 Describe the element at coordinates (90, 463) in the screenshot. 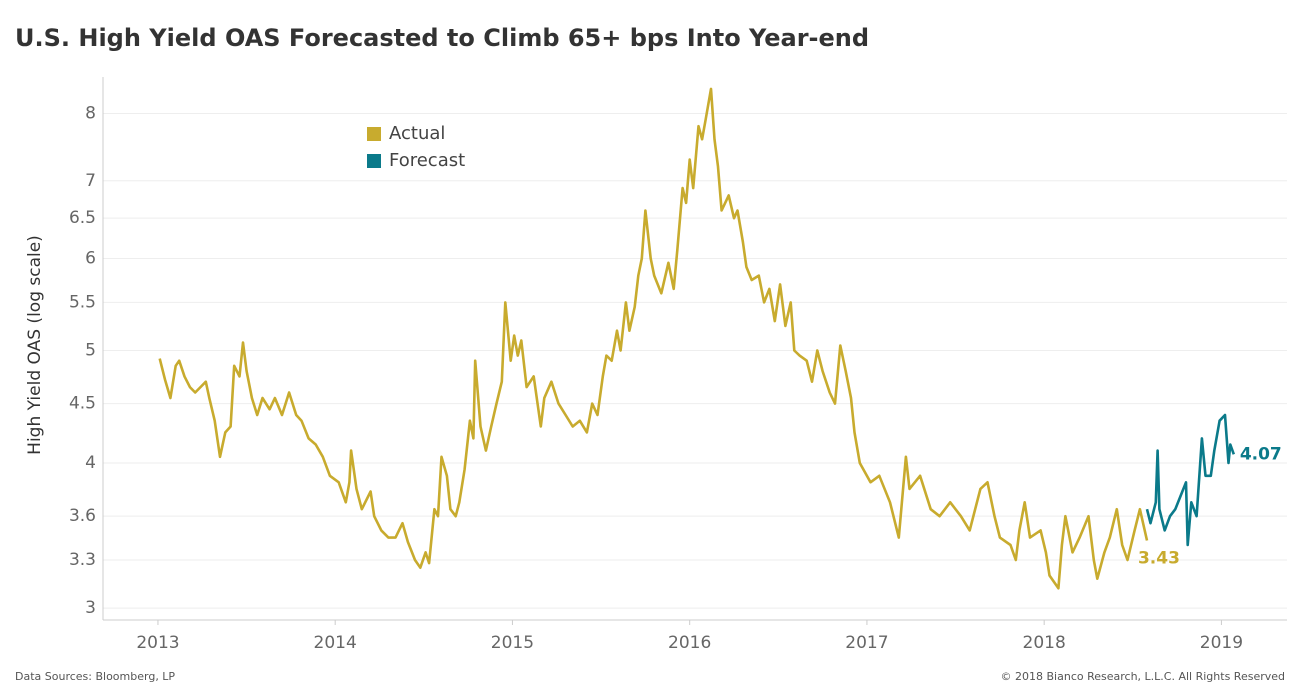

I see `y-tick-label: 4` at that location.